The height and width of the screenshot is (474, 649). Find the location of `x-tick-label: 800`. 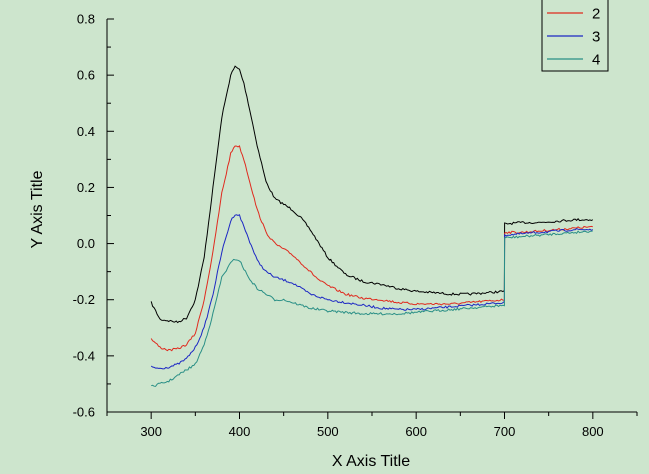

x-tick-label: 800 is located at coordinates (593, 431).